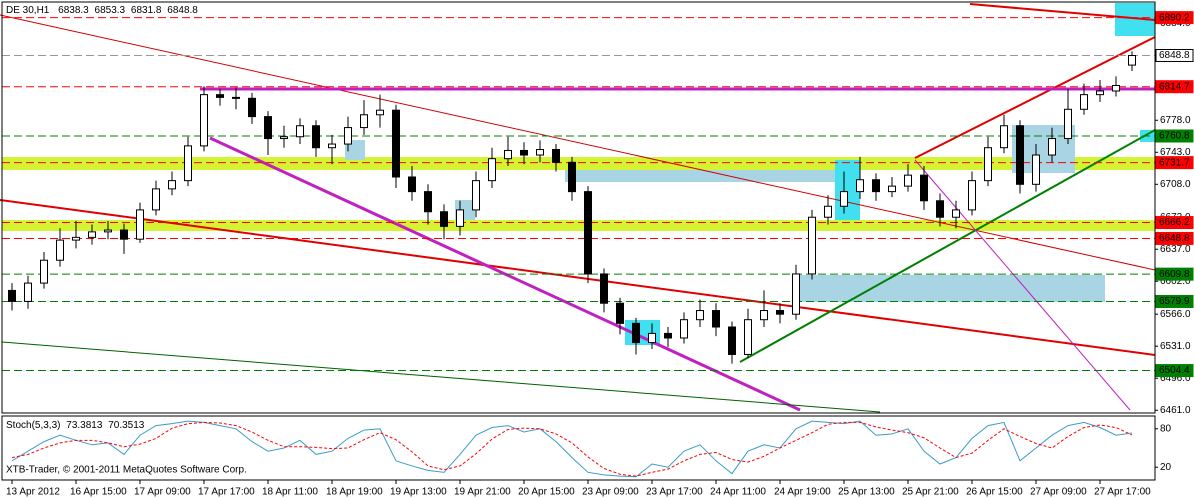  I want to click on header-high: 6853.3, so click(110, 10).